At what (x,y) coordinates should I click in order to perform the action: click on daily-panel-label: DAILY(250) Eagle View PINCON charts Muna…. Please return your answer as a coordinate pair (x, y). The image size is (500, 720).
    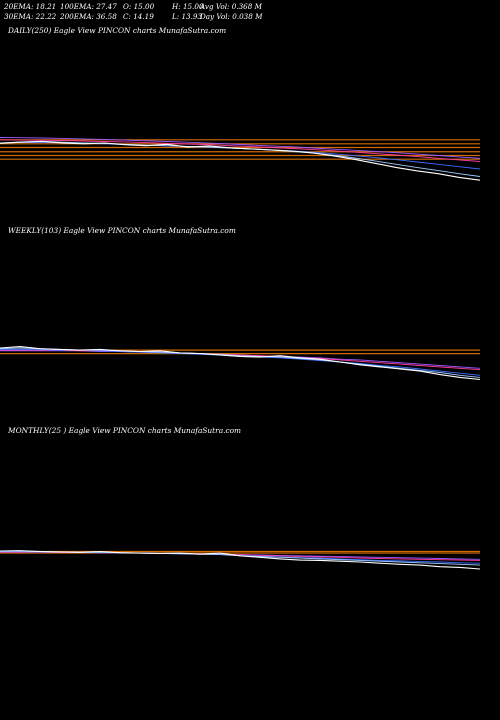
    Looking at the image, I should click on (117, 30).